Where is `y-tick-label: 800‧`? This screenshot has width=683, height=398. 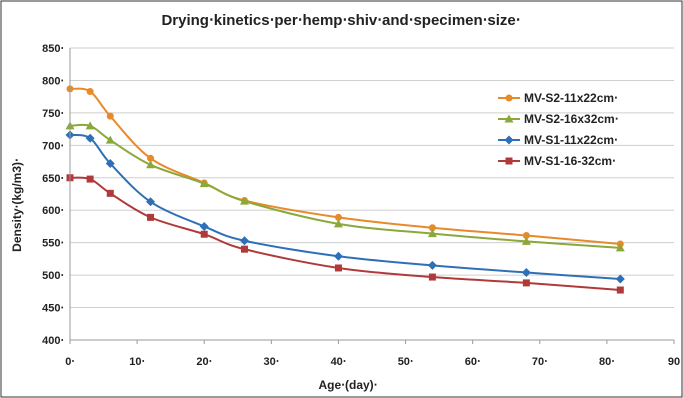 y-tick-label: 800‧ is located at coordinates (53, 81).